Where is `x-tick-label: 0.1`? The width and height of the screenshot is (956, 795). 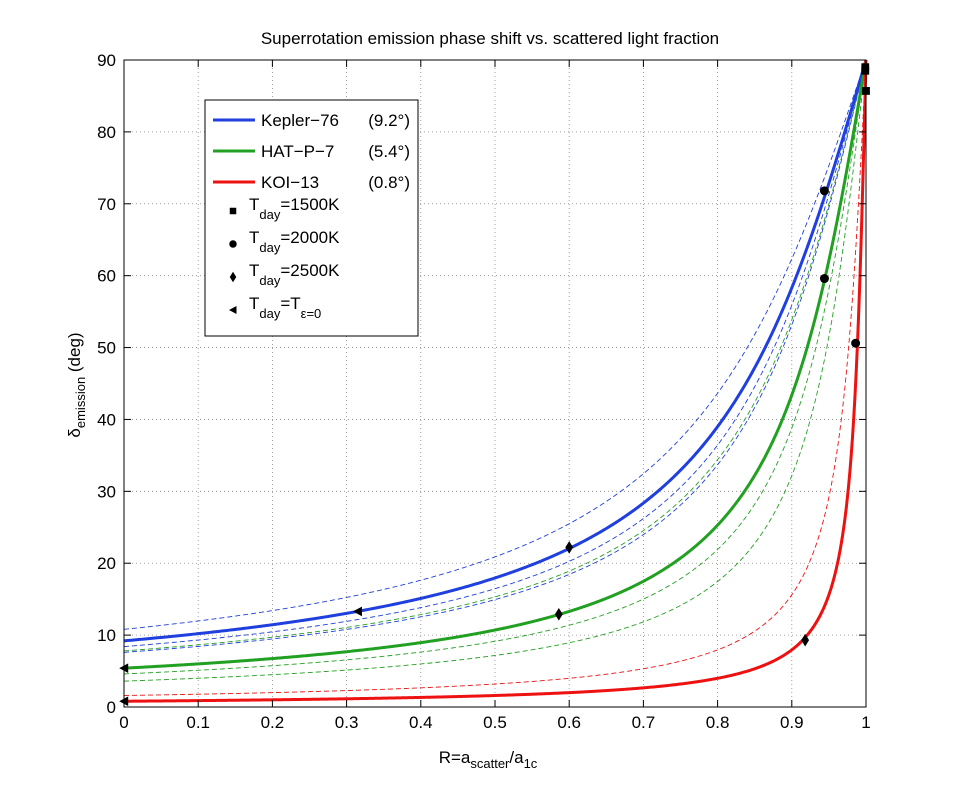
x-tick-label: 0.1 is located at coordinates (198, 722).